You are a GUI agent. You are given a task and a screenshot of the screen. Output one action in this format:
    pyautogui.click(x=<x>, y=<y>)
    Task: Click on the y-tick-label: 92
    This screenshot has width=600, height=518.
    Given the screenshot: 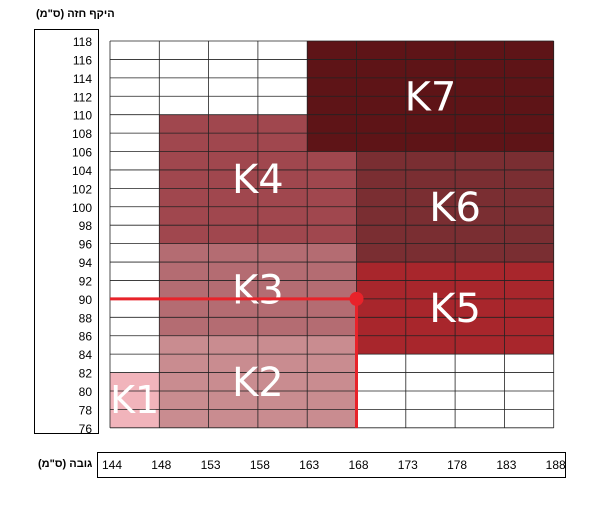 What is the action you would take?
    pyautogui.click(x=86, y=281)
    